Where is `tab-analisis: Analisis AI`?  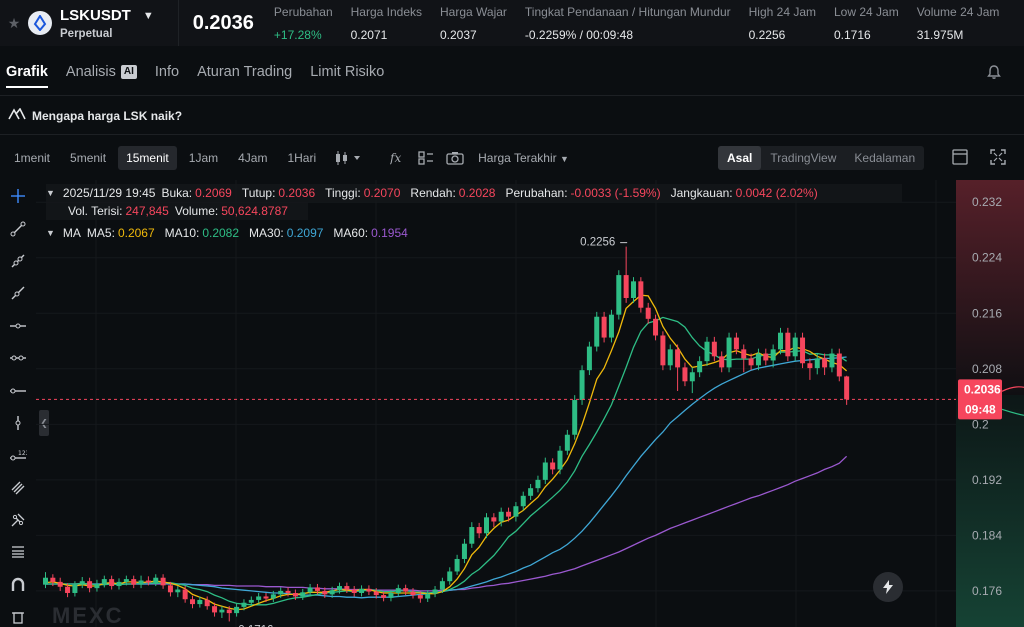 tab-analisis: Analisis AI is located at coordinates (101, 73).